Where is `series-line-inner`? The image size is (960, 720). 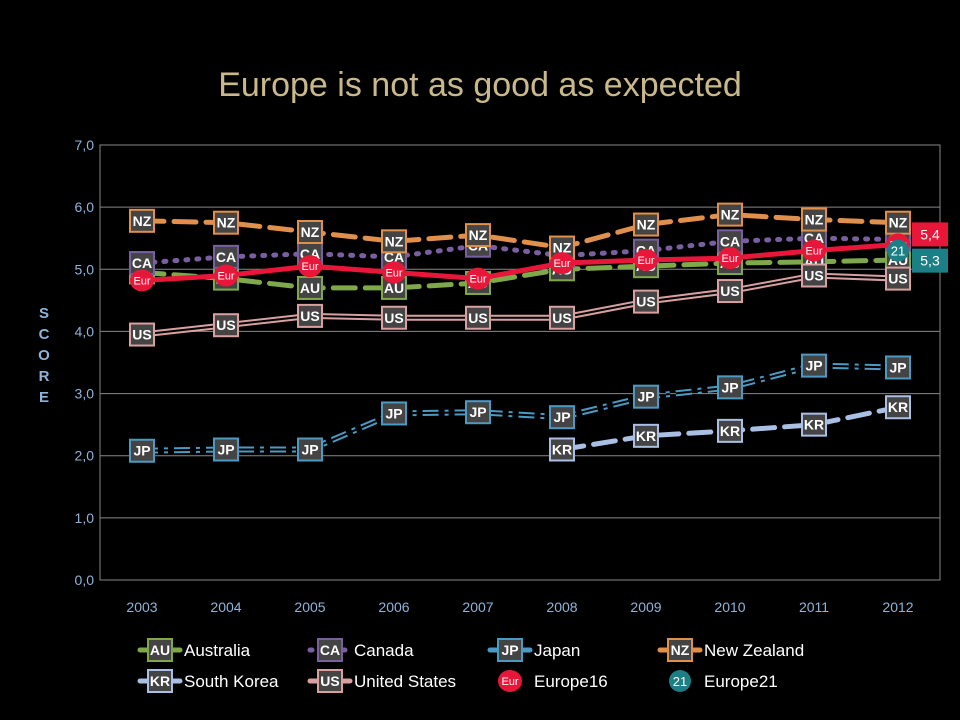
series-line-inner is located at coordinates (520, 305).